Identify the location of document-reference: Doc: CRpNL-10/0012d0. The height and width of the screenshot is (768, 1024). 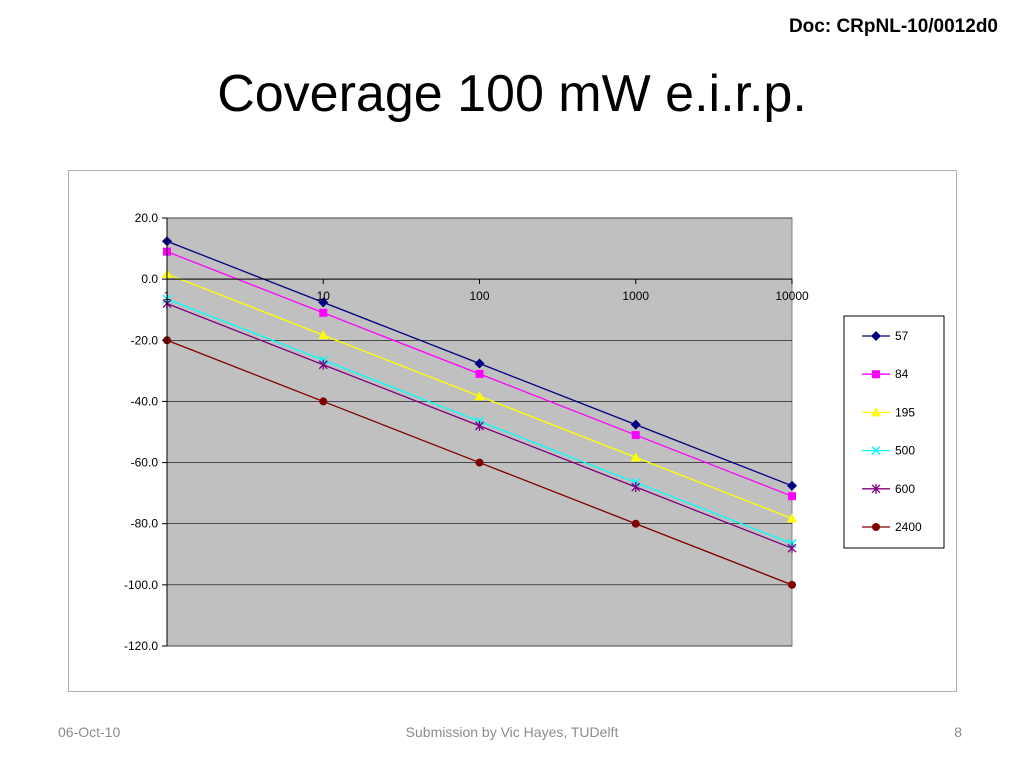
(893, 26).